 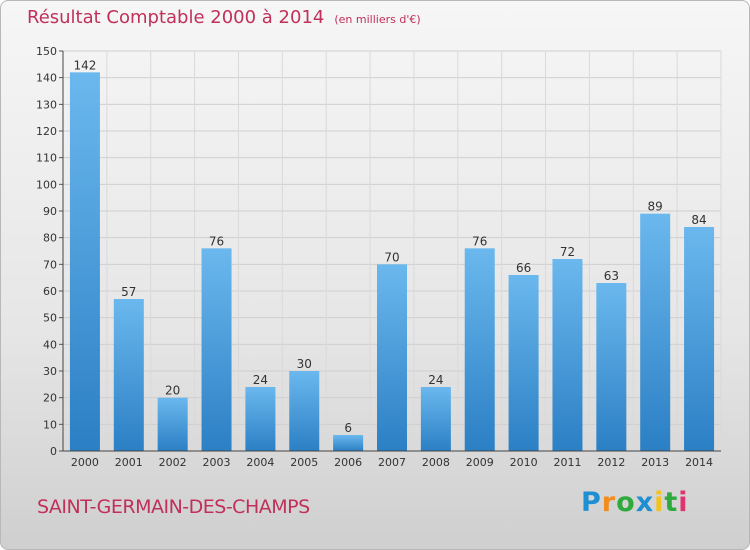 What do you see at coordinates (128, 292) in the screenshot?
I see `bar-value-label: 57` at bounding box center [128, 292].